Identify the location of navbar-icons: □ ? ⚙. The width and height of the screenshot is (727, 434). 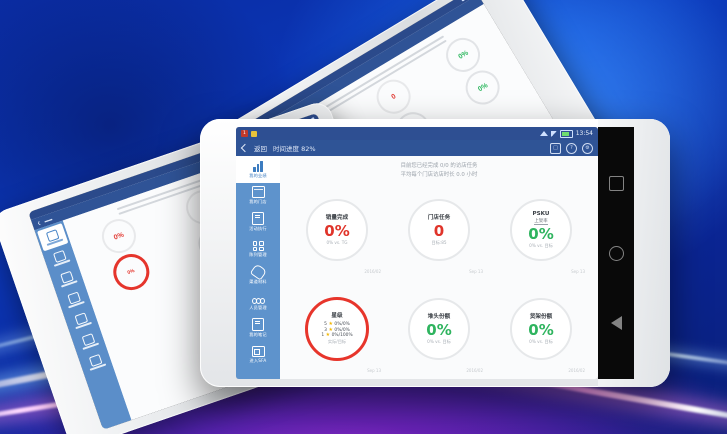
(571, 148).